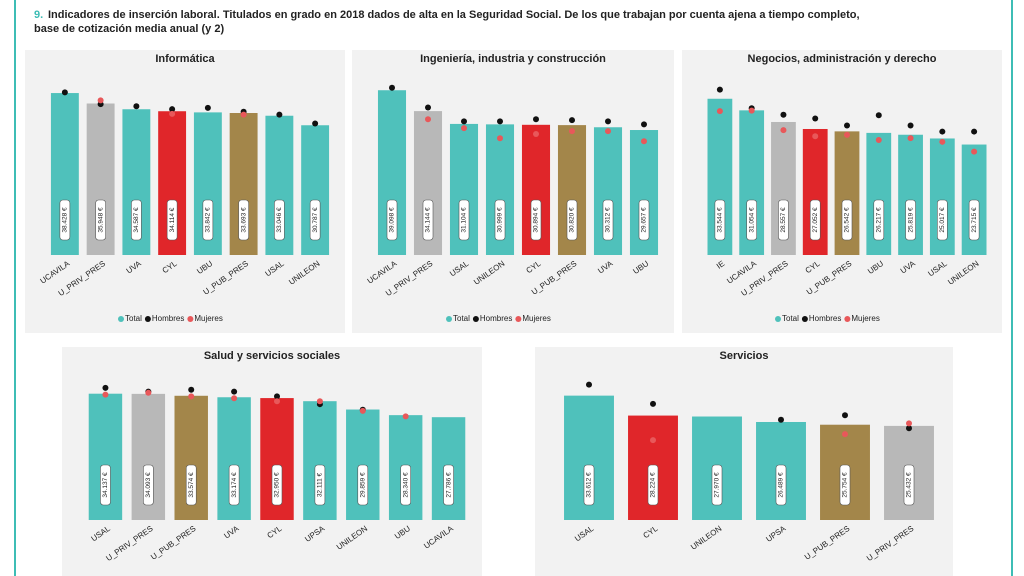 The height and width of the screenshot is (576, 1024). What do you see at coordinates (448, 485) in the screenshot?
I see `value-label: 27.786 €` at bounding box center [448, 485].